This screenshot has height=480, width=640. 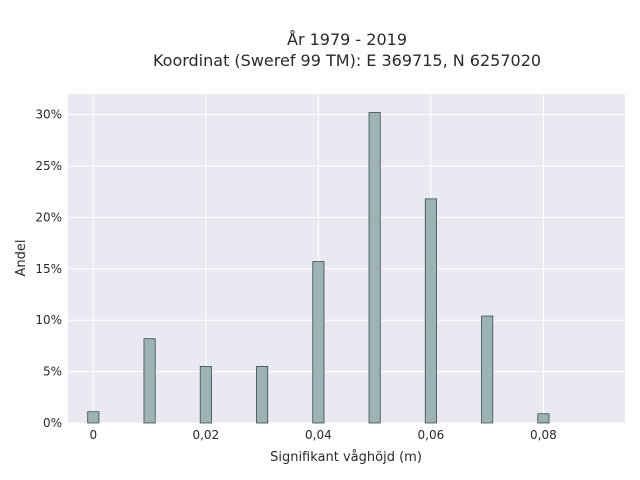 I want to click on y-tick-label: 25%, so click(x=48, y=166).